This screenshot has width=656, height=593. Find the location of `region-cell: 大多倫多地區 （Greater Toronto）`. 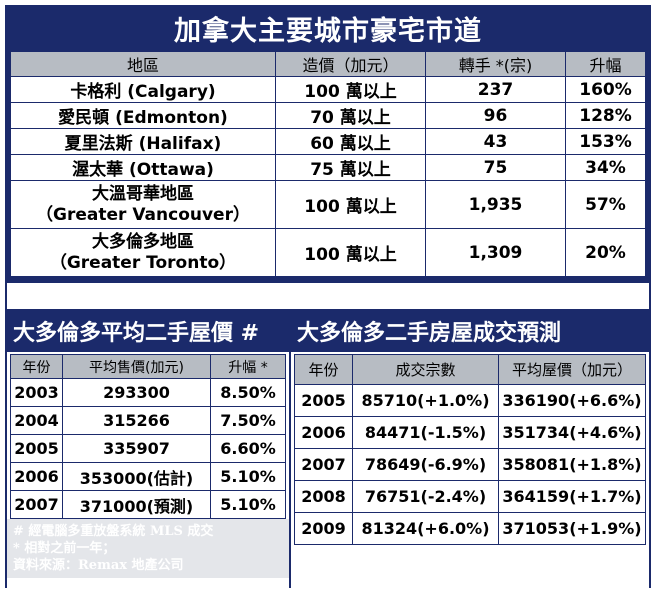

region-cell: 大多倫多地區 （Greater Toronto） is located at coordinates (143, 252).